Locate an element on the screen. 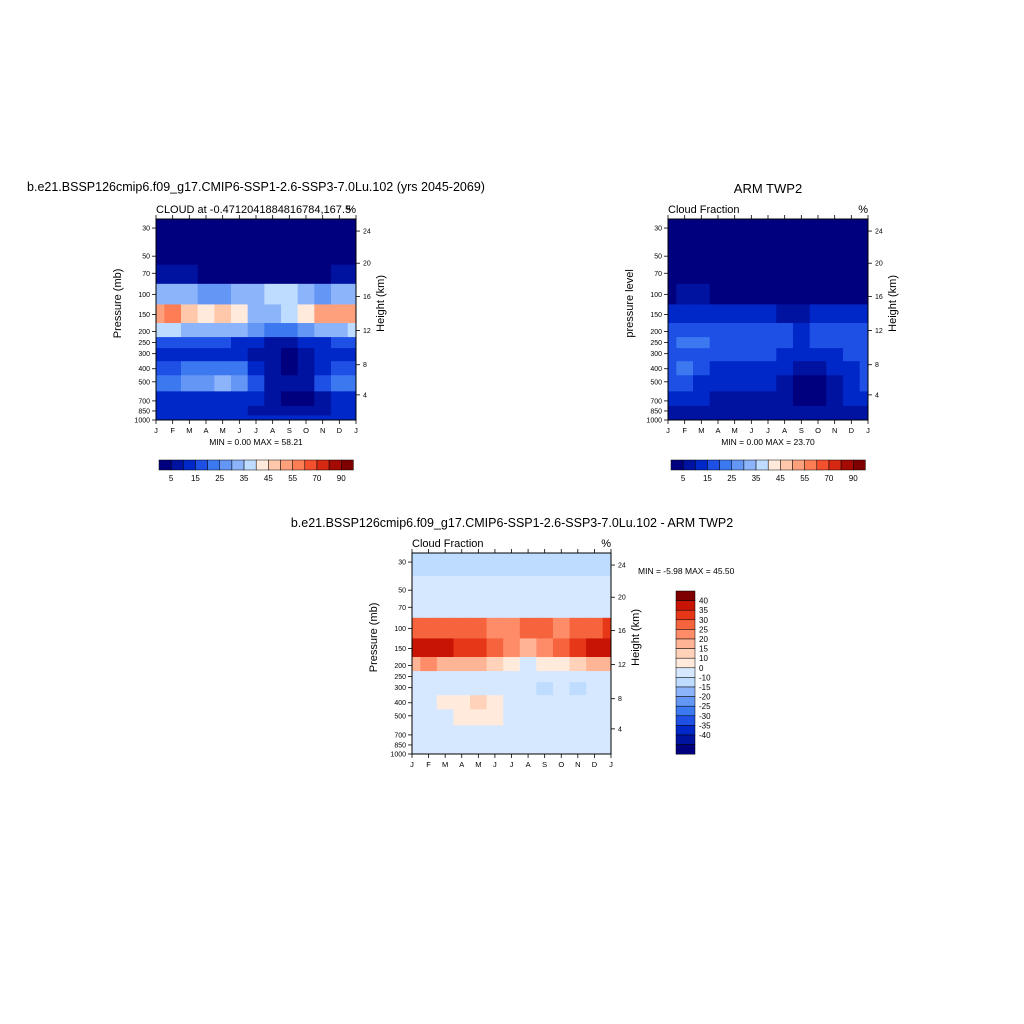 The image size is (1024, 1024). diff-y2-tick-label: 16 is located at coordinates (622, 631).